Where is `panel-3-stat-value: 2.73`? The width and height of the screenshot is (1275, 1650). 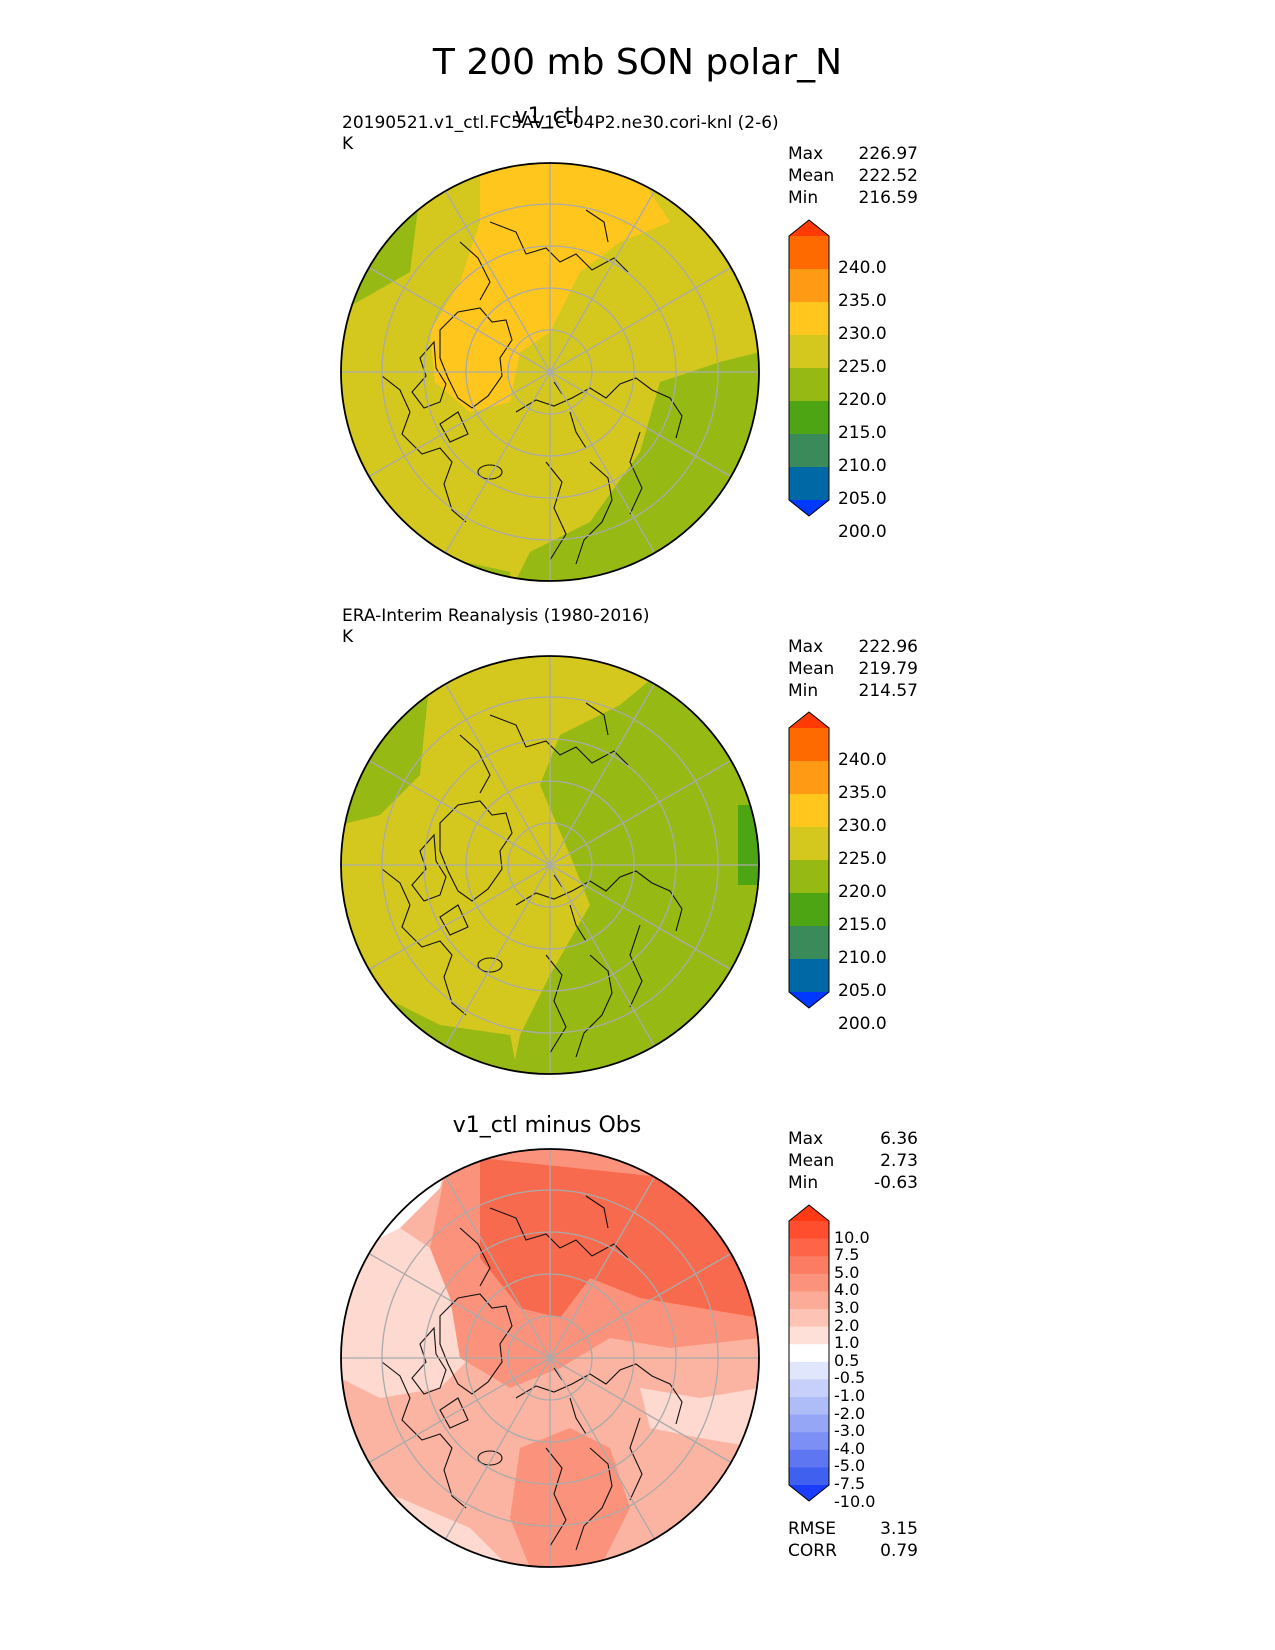 panel-3-stat-value: 2.73 is located at coordinates (899, 1161).